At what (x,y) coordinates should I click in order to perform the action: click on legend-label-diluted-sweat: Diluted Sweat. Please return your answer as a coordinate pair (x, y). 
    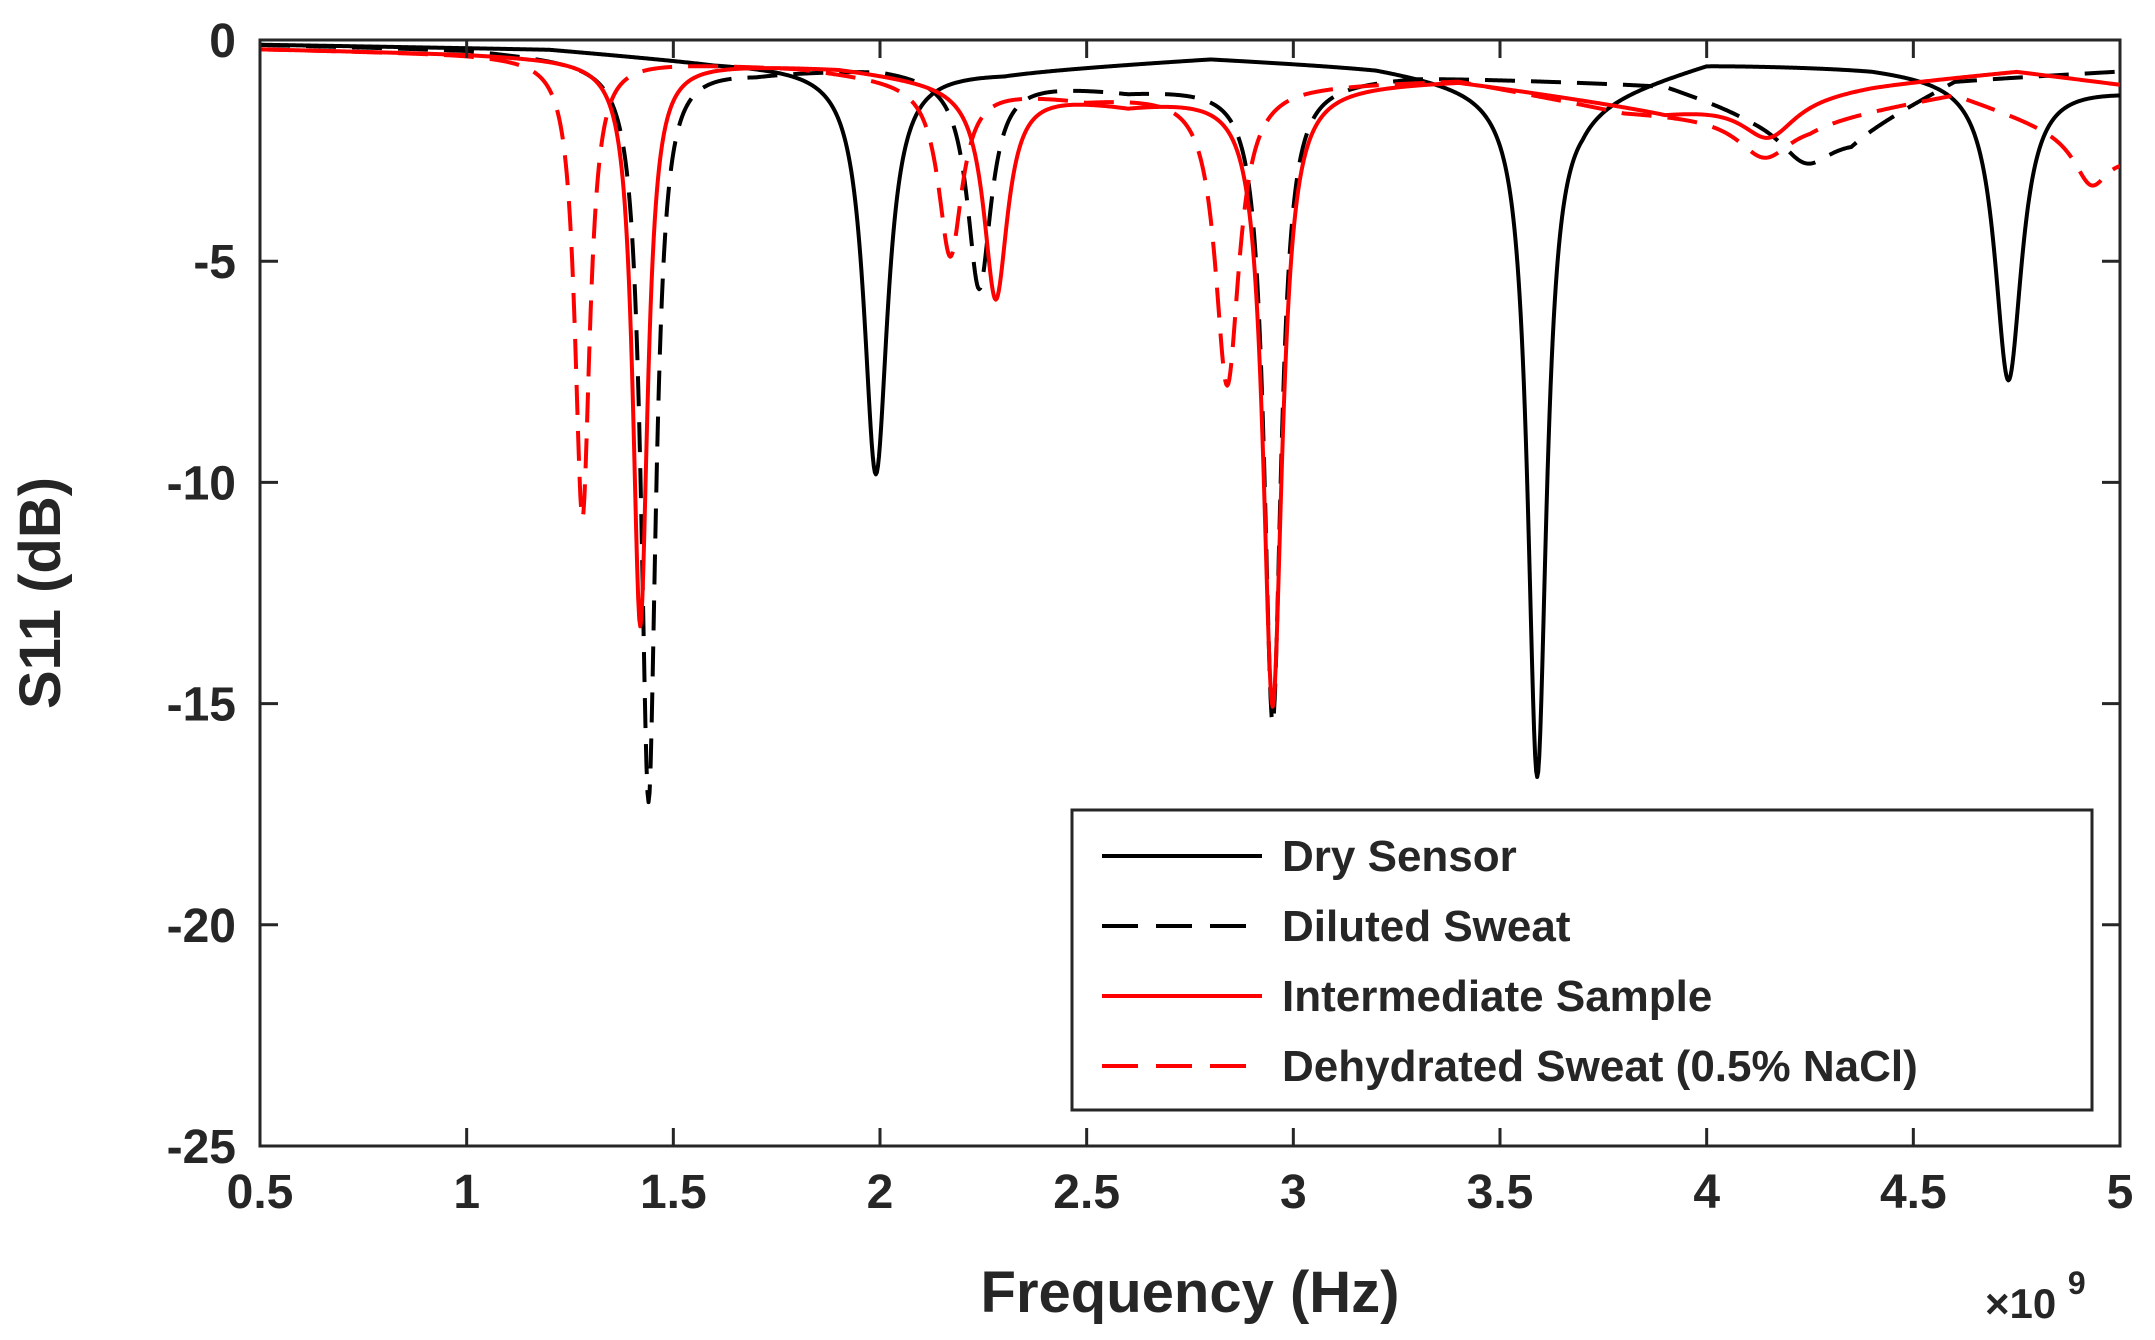
    Looking at the image, I should click on (1426, 926).